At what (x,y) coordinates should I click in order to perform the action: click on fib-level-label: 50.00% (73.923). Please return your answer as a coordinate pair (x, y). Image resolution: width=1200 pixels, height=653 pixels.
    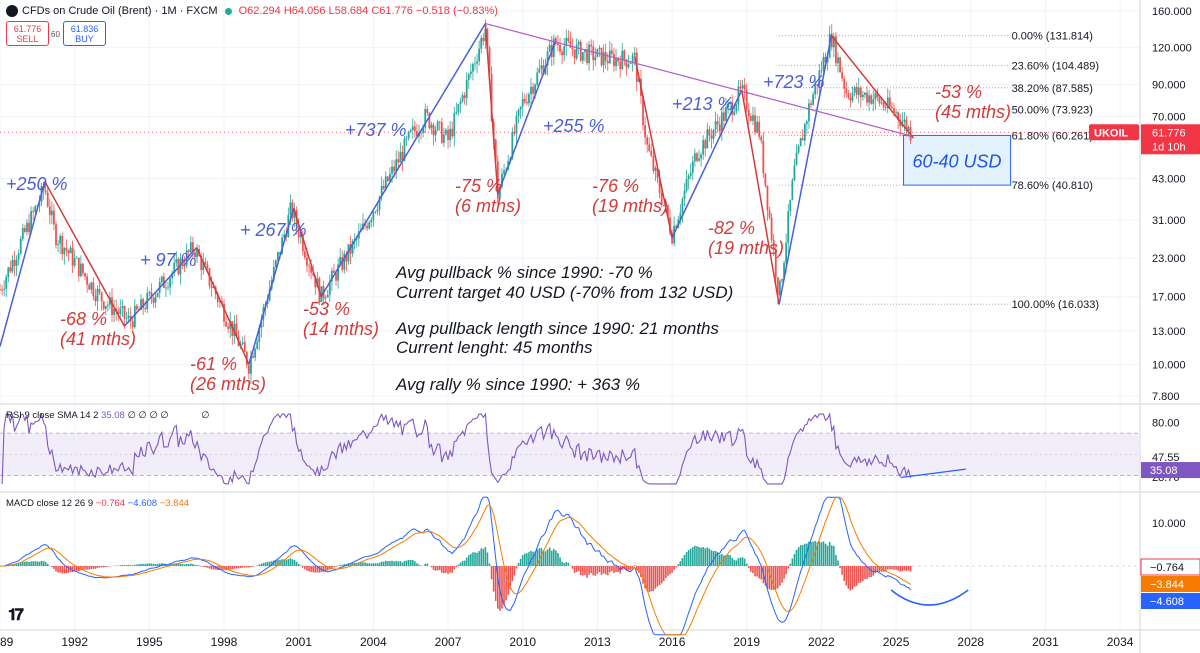
    Looking at the image, I should click on (1052, 110).